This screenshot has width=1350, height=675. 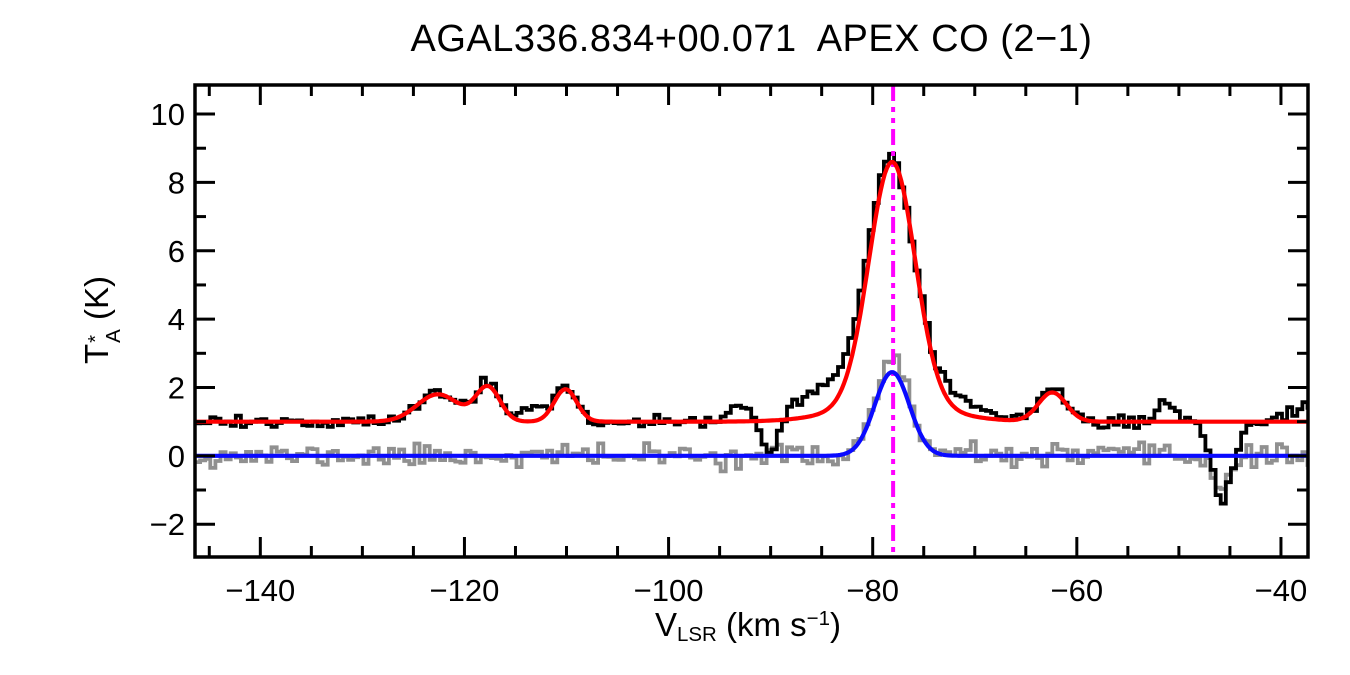 I want to click on x-axis-label-unit-close: ), so click(x=835, y=624).